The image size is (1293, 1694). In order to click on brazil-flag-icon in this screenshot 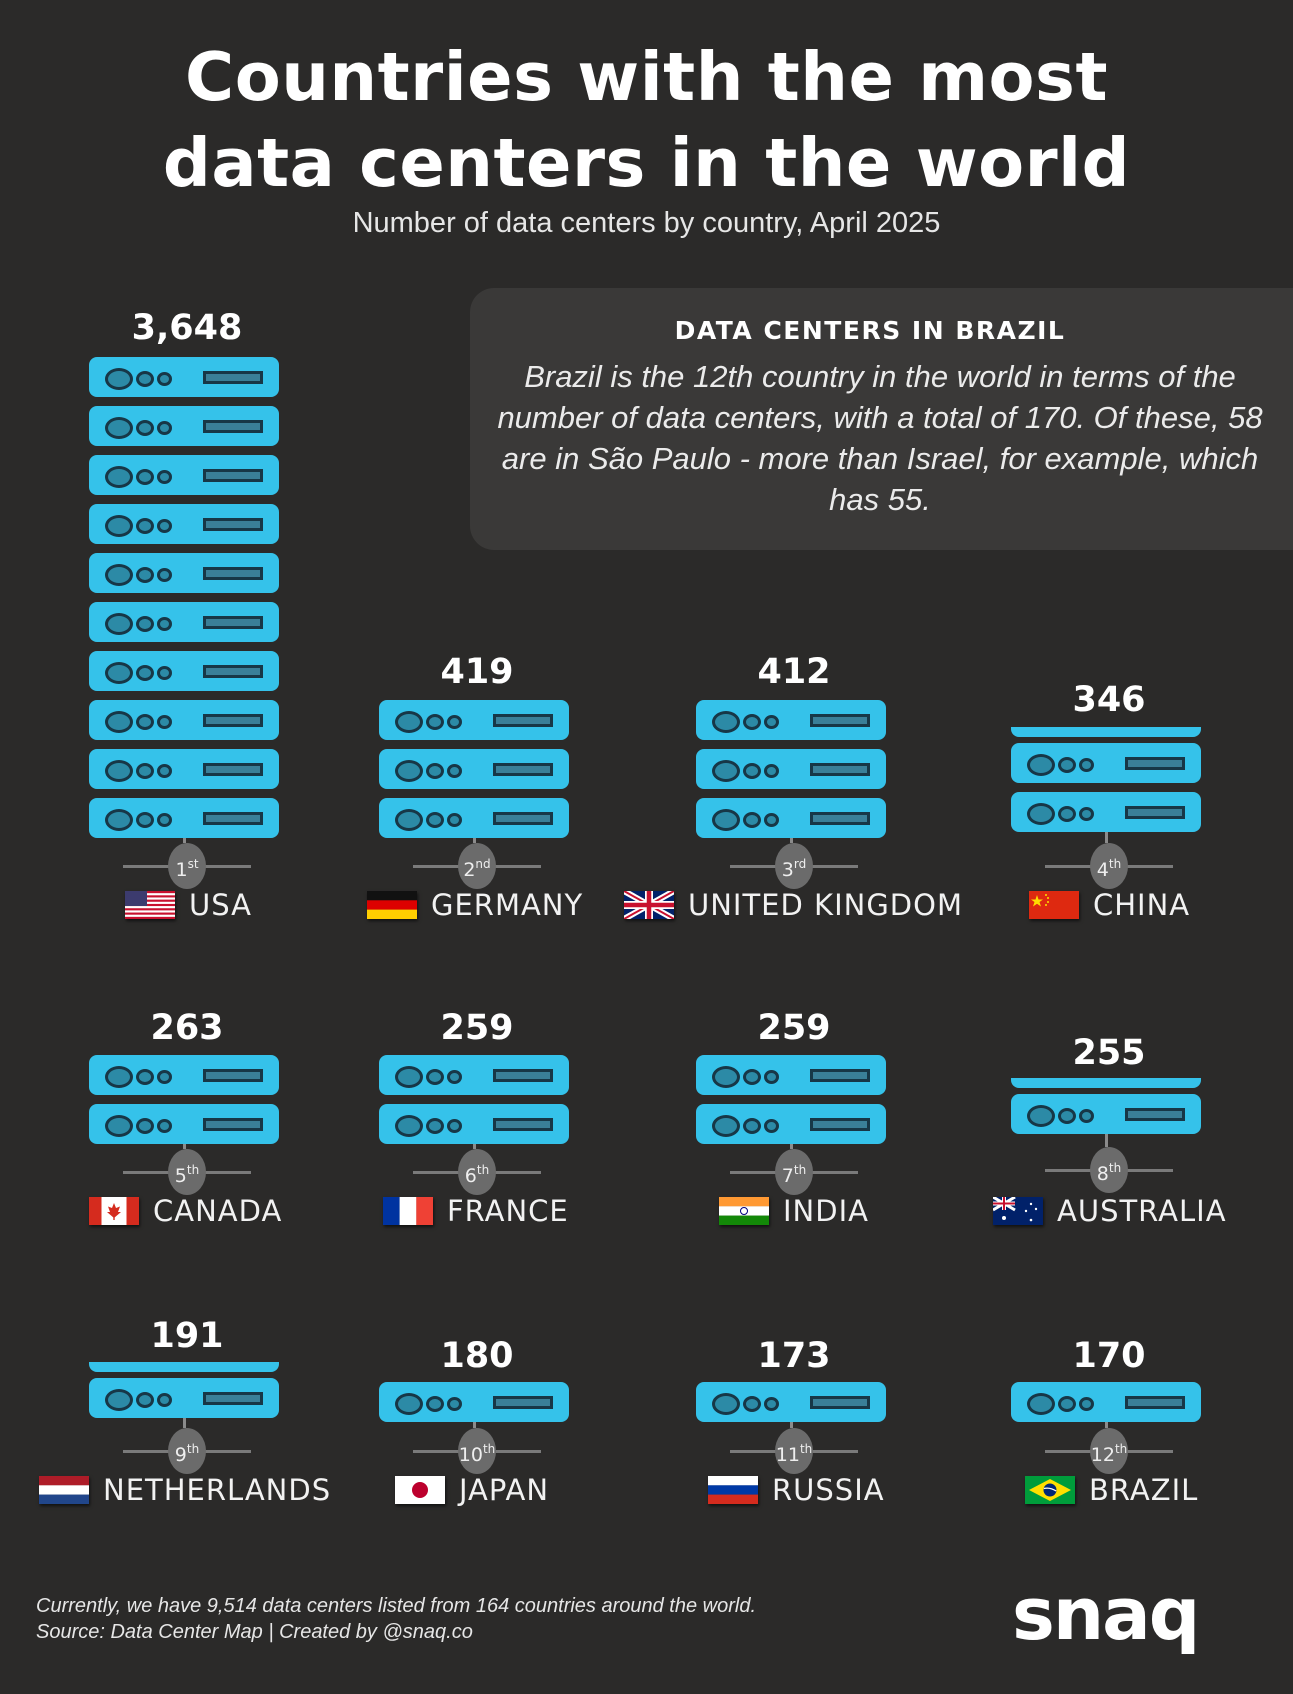, I will do `click(1050, 1490)`.